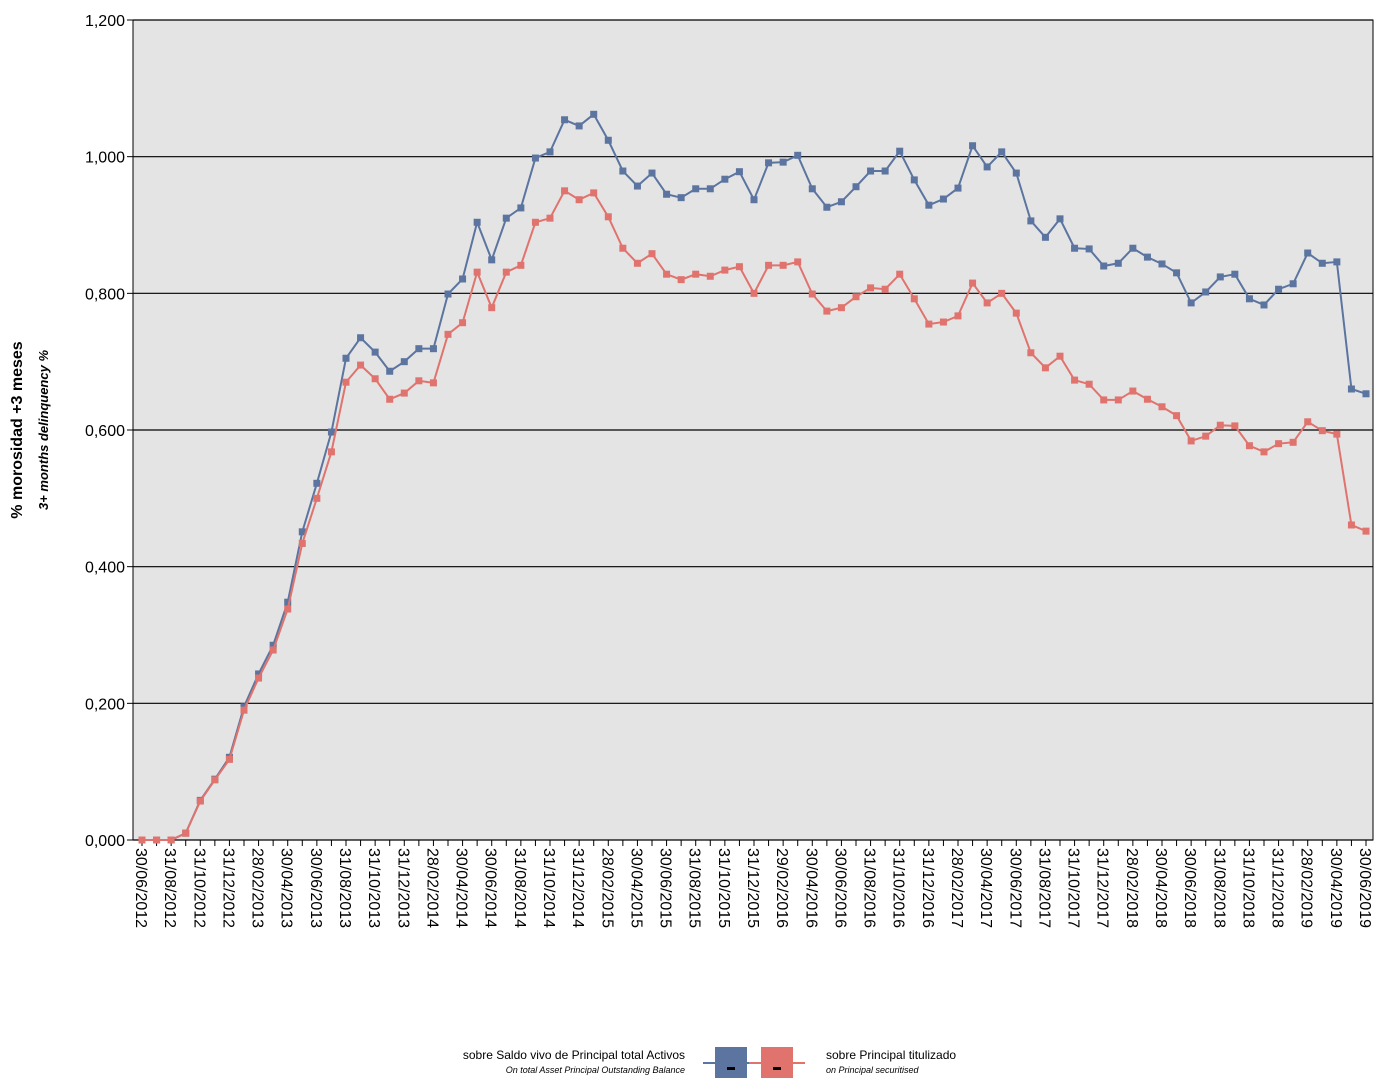 The width and height of the screenshot is (1377, 1078). Describe the element at coordinates (752, 888) in the screenshot. I see `x-tick-label: 31/12/2015` at that location.